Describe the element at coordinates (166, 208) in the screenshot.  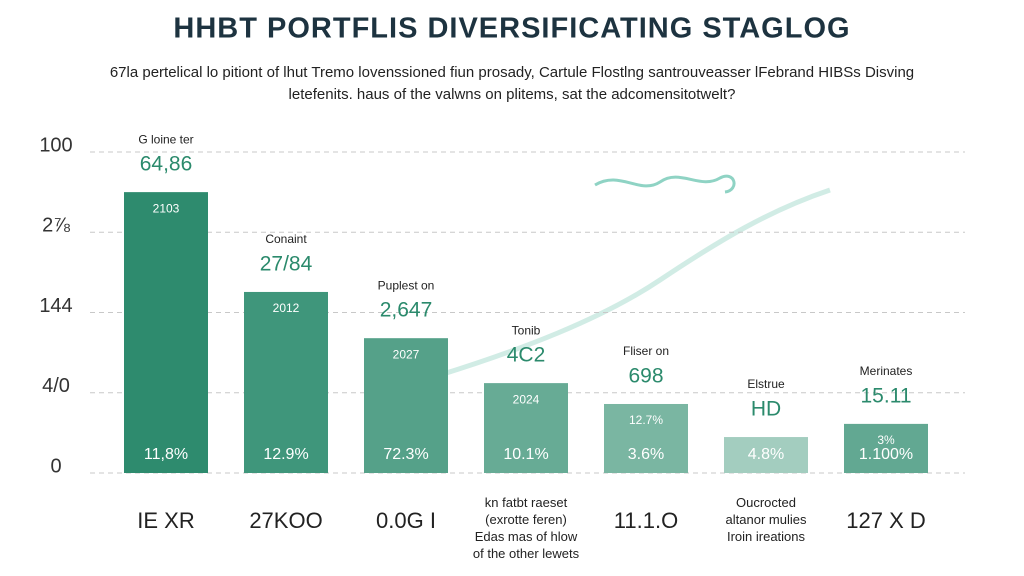
I see `bar-year: 2103` at that location.